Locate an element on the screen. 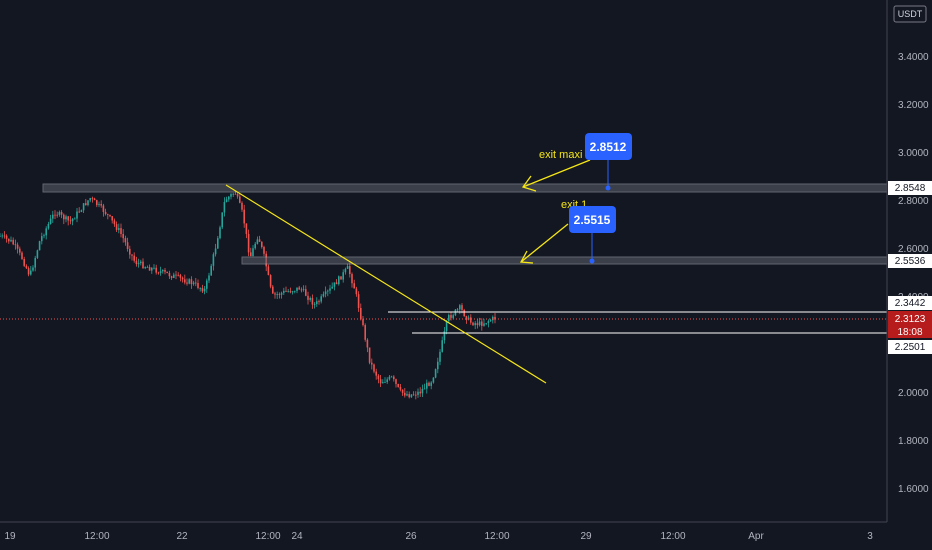 The height and width of the screenshot is (550, 932). price-tag-support: 2.2501 is located at coordinates (910, 347).